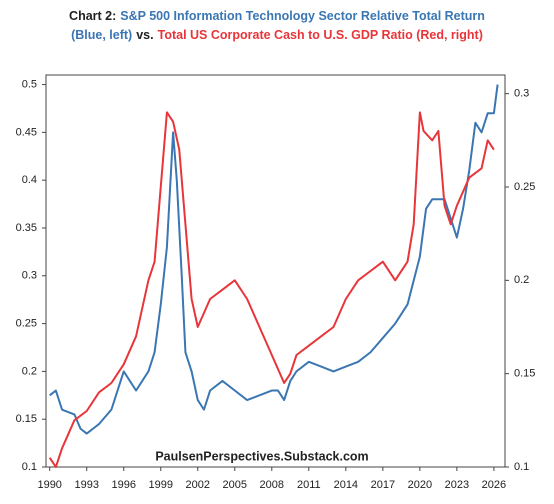 The width and height of the screenshot is (554, 504). I want to click on x-tick-label: 2008, so click(272, 485).